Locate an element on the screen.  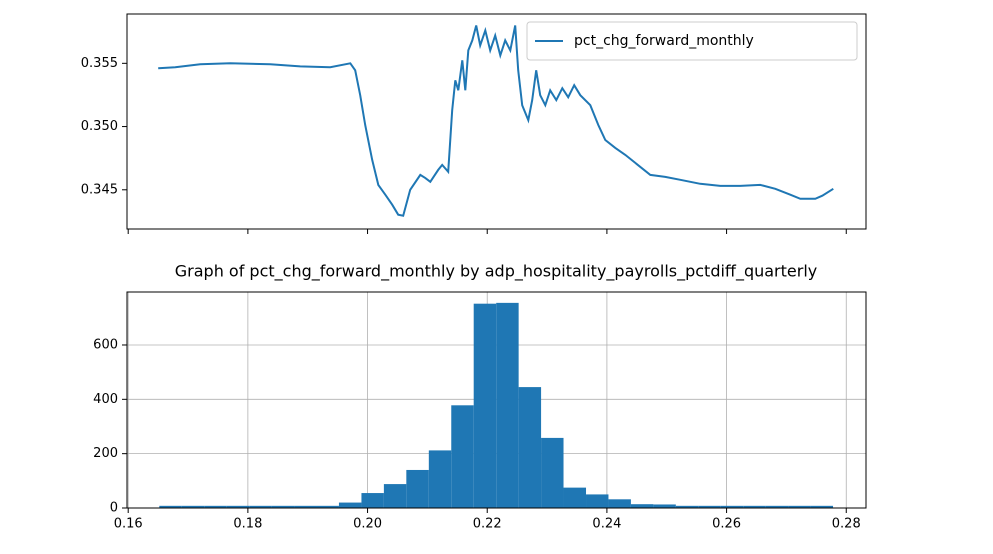
y-tick-label: 600 is located at coordinates (105, 344).